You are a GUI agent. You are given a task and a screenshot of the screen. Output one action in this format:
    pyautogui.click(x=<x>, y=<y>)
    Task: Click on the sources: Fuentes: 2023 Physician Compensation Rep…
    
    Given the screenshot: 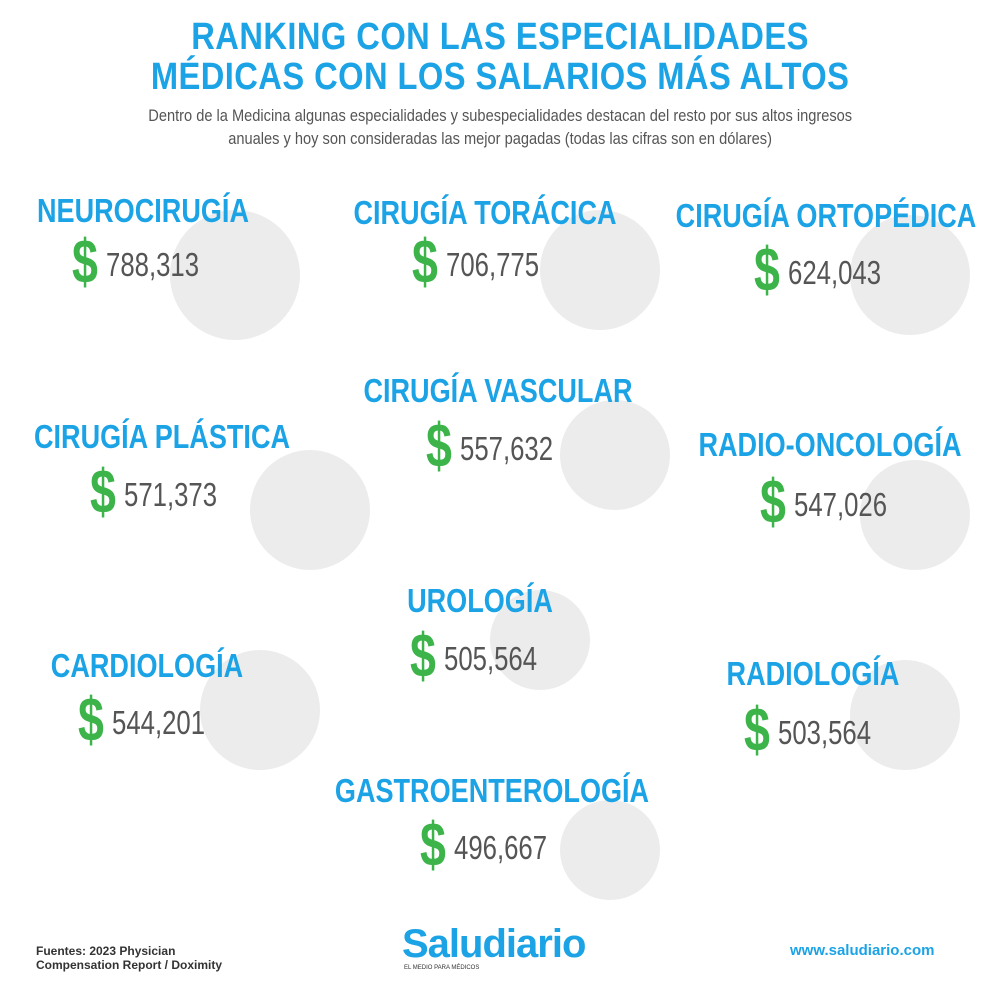 What is the action you would take?
    pyautogui.click(x=129, y=958)
    